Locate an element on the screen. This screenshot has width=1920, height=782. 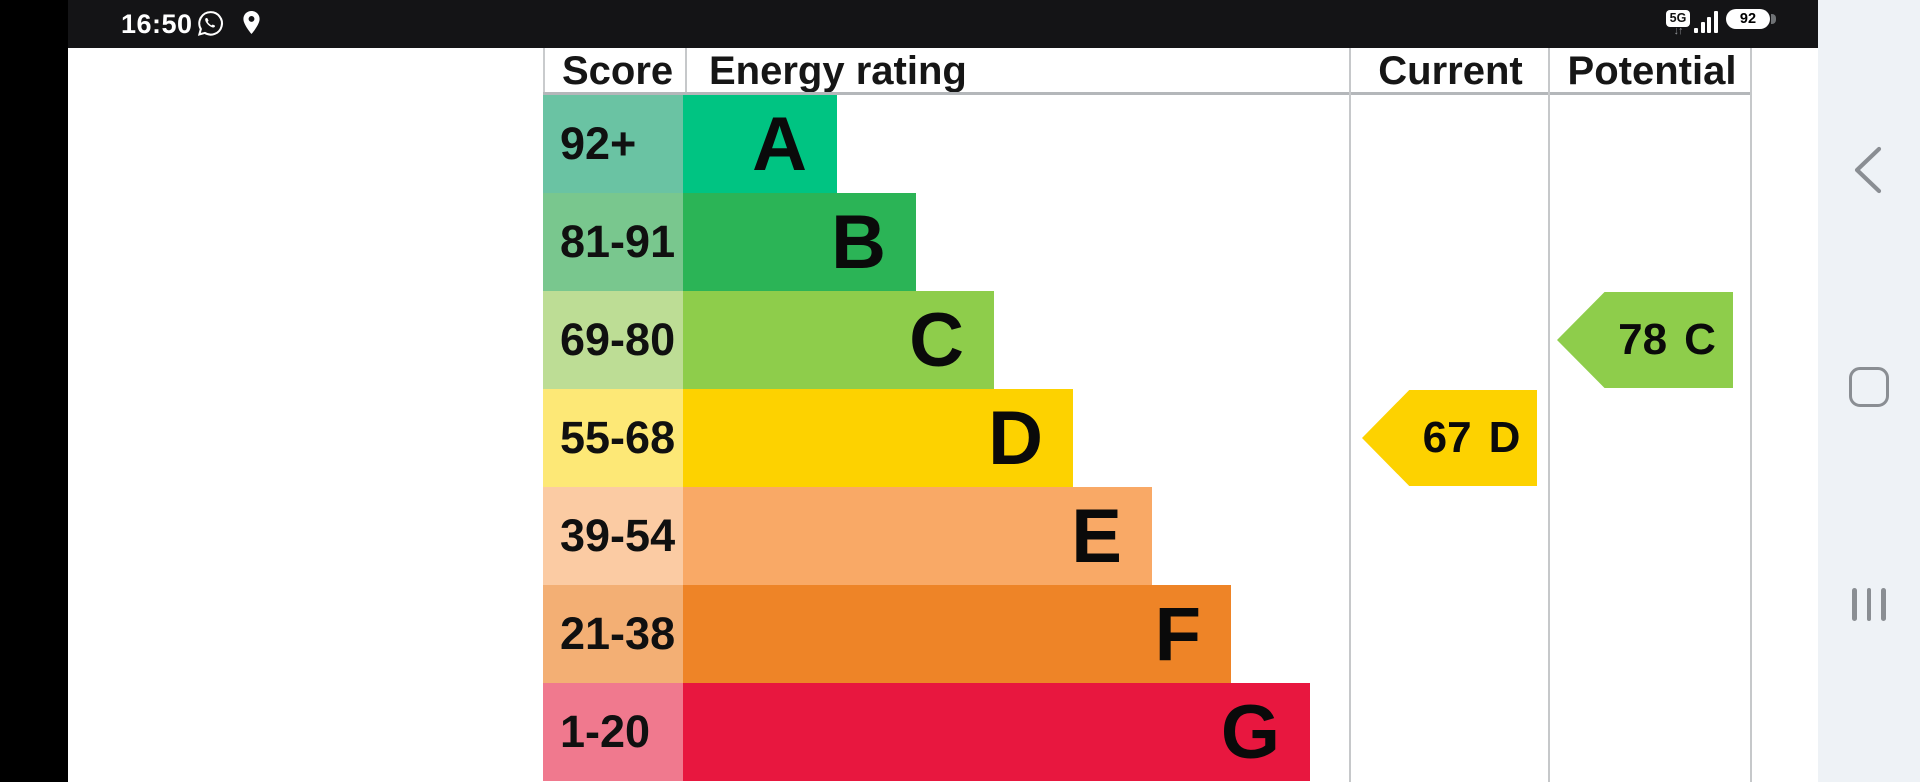
score-range: 39-54 is located at coordinates (613, 536).